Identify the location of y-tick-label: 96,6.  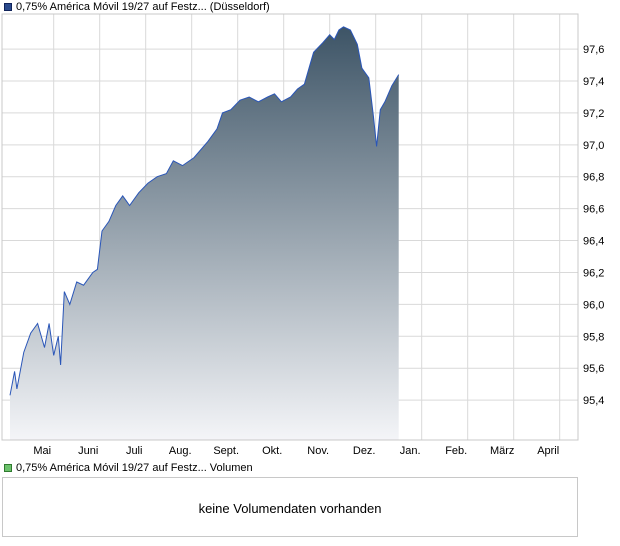
(593, 210).